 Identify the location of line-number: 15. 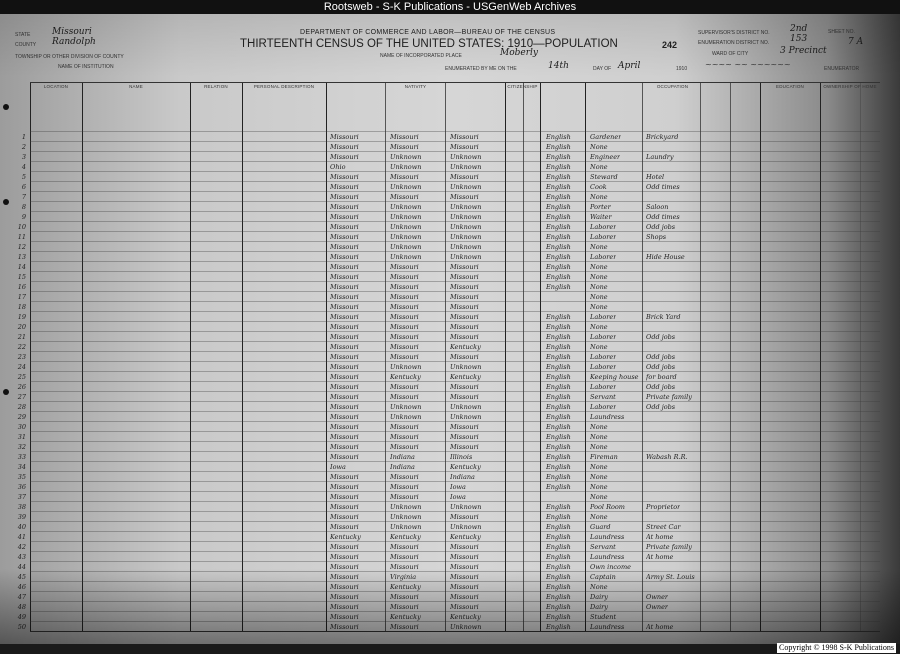
(21, 277).